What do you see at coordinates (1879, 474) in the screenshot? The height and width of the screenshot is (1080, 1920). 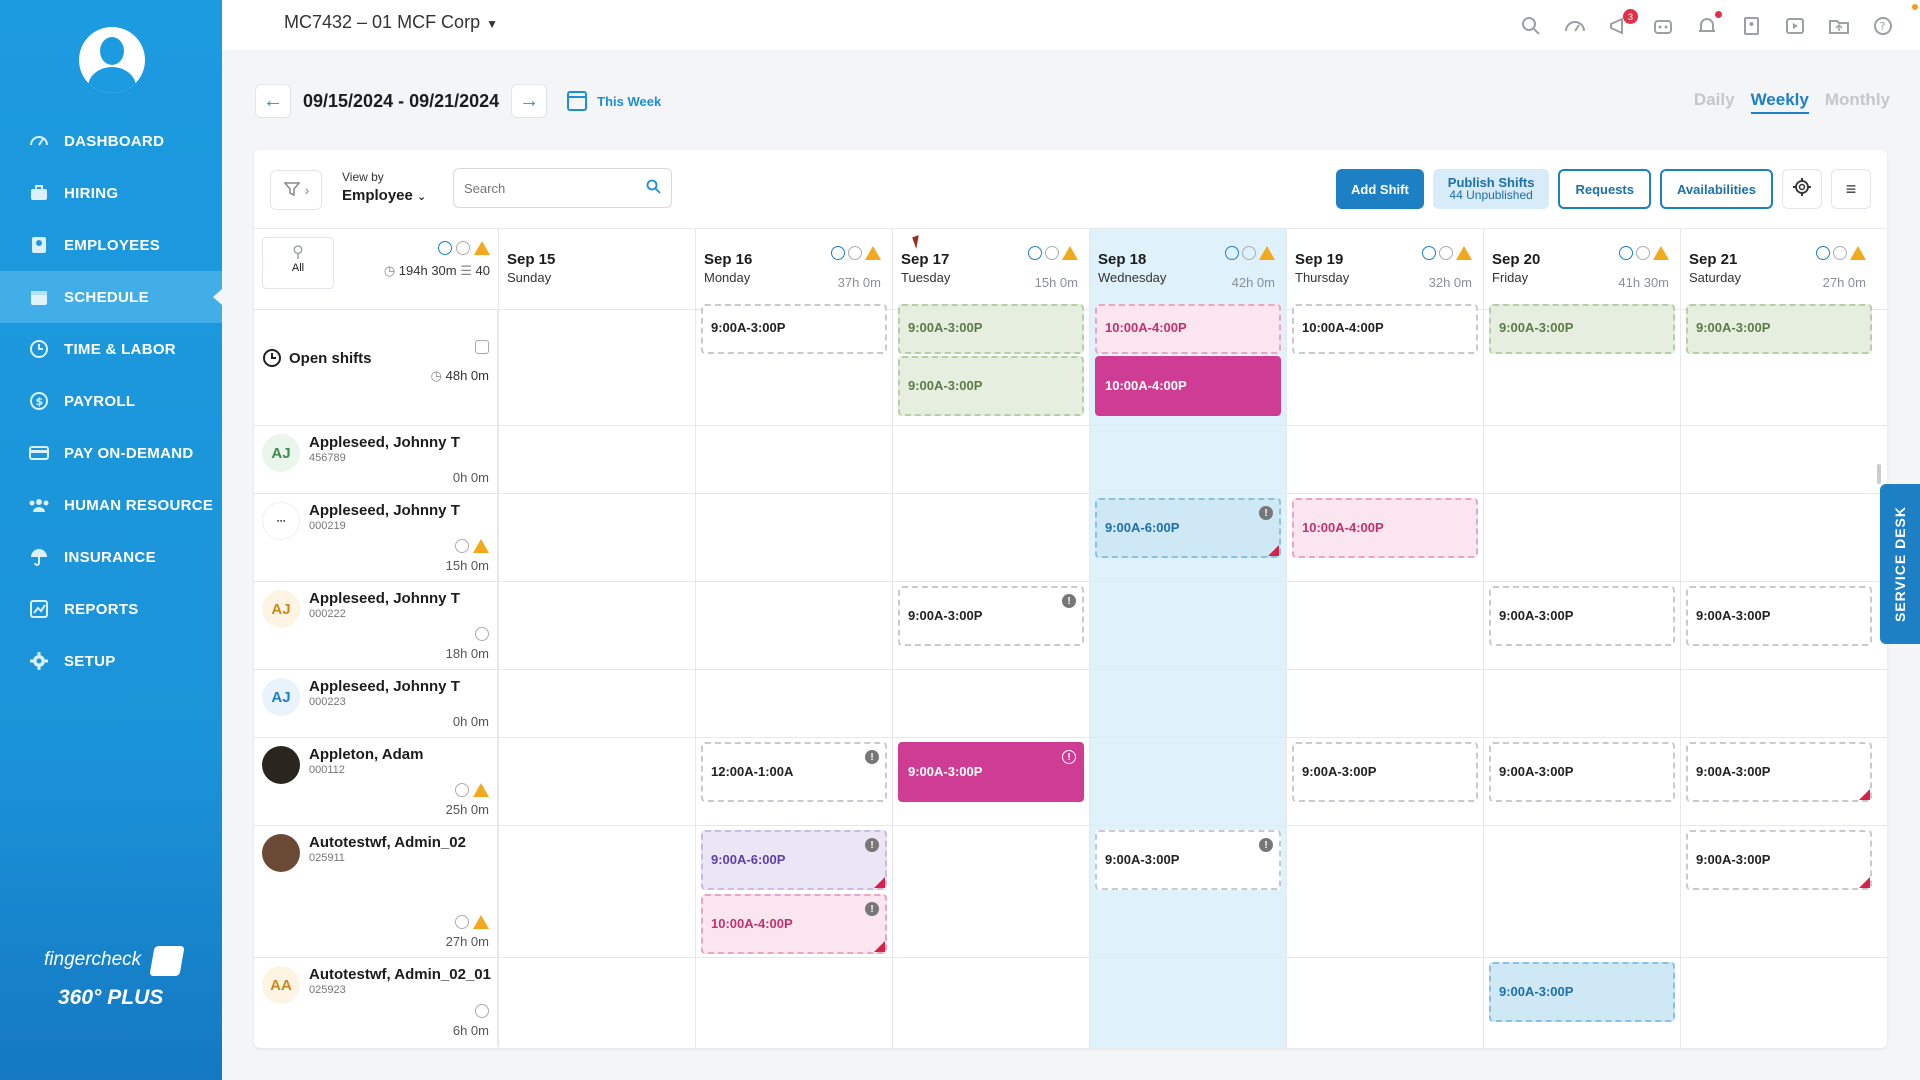 I see `scrollbar` at bounding box center [1879, 474].